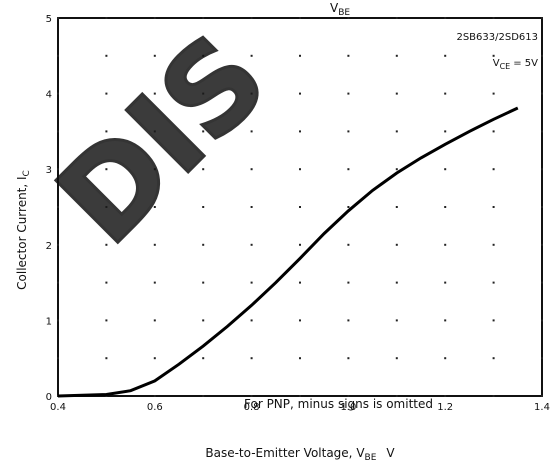 The height and width of the screenshot is (470, 557). Describe the element at coordinates (58, 407) in the screenshot. I see `x-tick-label: 0.4` at that location.